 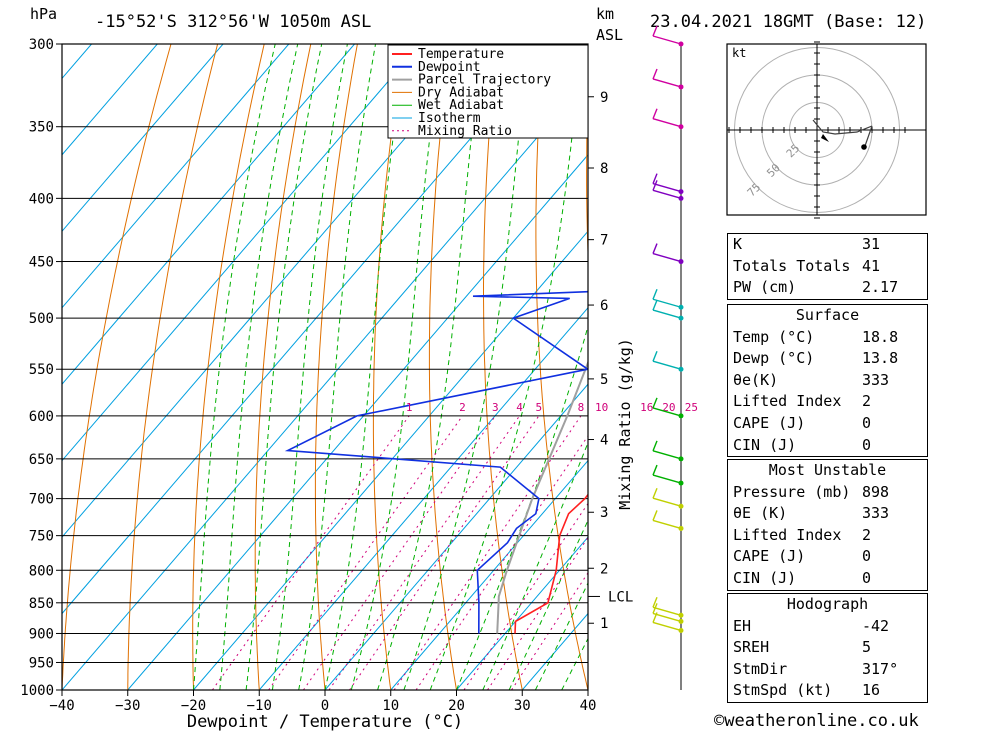 What do you see at coordinates (41, 319) in the screenshot?
I see `pressure-tick-label: 500` at bounding box center [41, 319].